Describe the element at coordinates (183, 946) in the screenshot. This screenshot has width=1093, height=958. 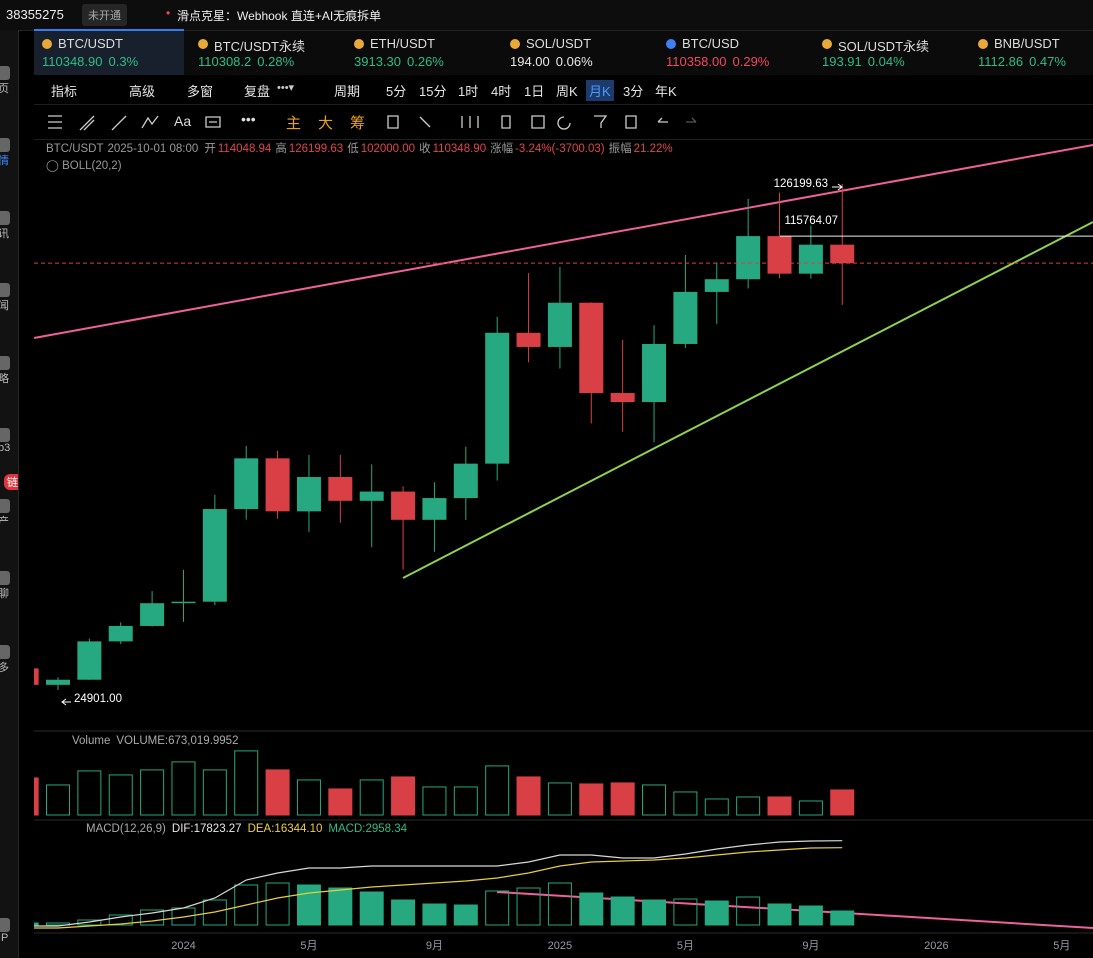
I see `x-tick-label: 2024` at that location.